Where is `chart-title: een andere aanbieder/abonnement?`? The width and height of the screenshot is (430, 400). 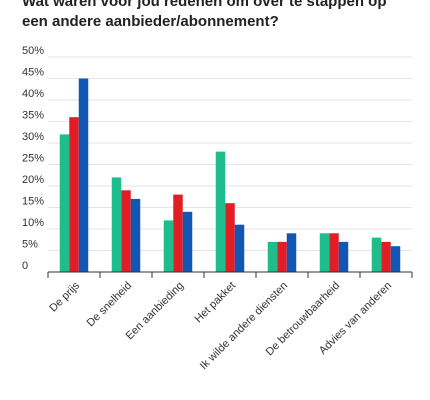 chart-title: een andere aanbieder/abonnement? is located at coordinates (150, 21).